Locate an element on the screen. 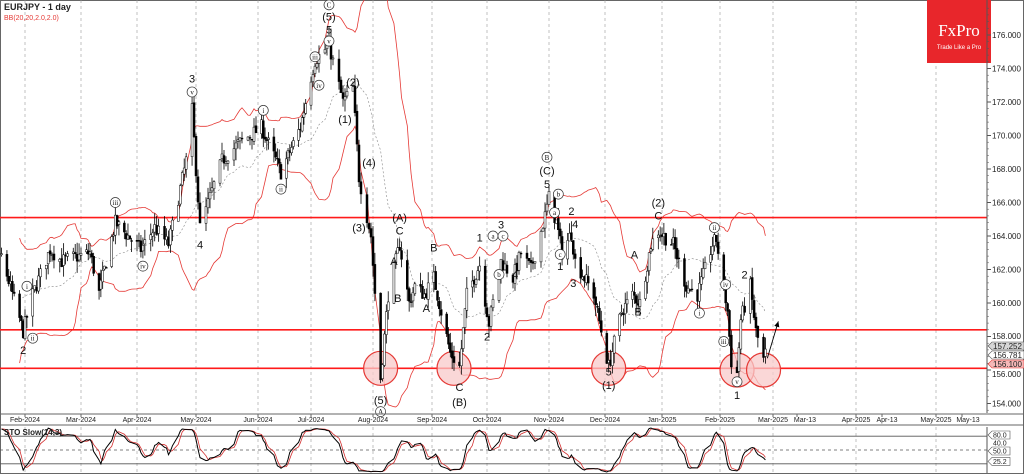 The image size is (1024, 474). wave-label-group: a is located at coordinates (493, 236).